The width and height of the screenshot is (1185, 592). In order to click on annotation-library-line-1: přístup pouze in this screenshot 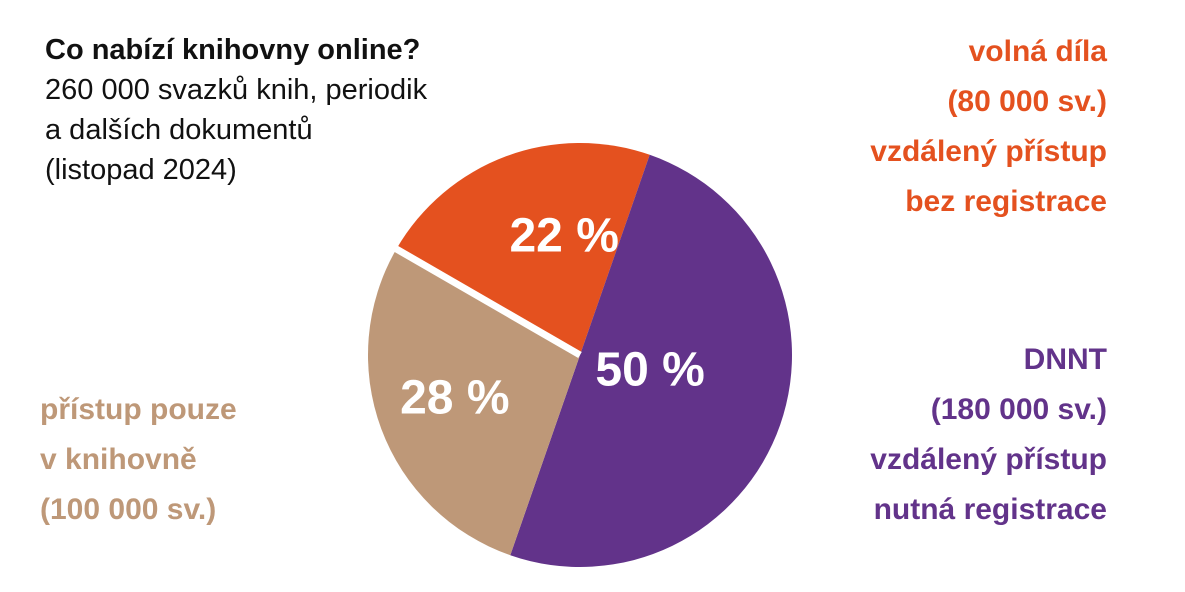, I will do `click(138, 409)`.